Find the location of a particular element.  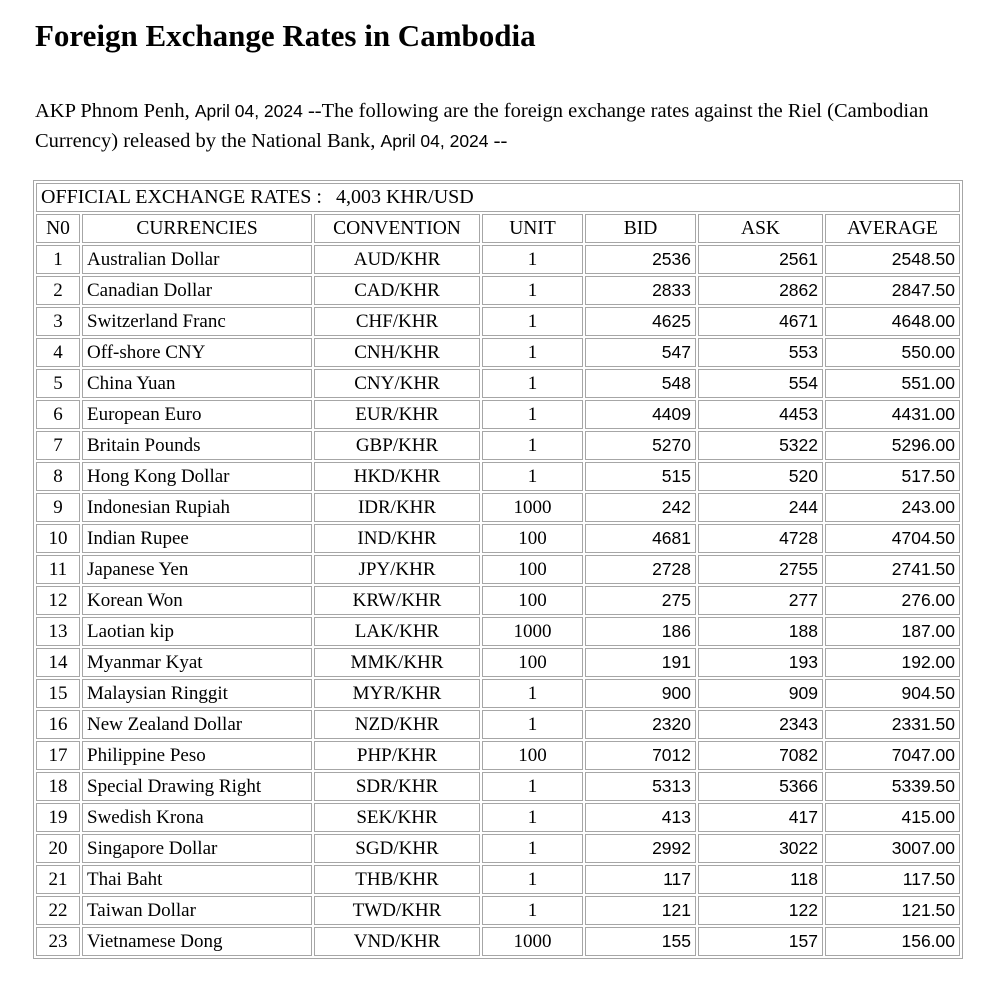

table-row: 23 Vietnamese Dong VND/KHR 1000 155 157 156.00 is located at coordinates (498, 941).